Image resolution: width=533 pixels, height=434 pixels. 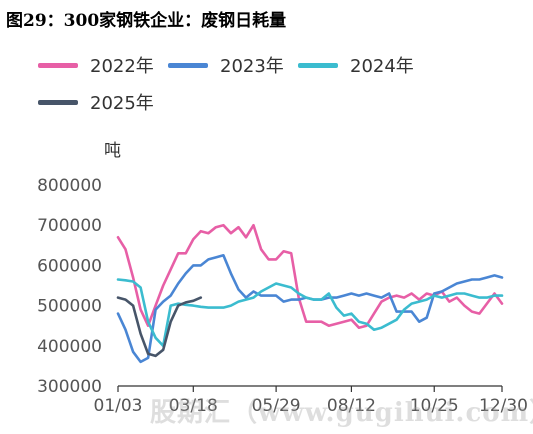 I want to click on x-tick-label: 12/30, so click(x=503, y=406).